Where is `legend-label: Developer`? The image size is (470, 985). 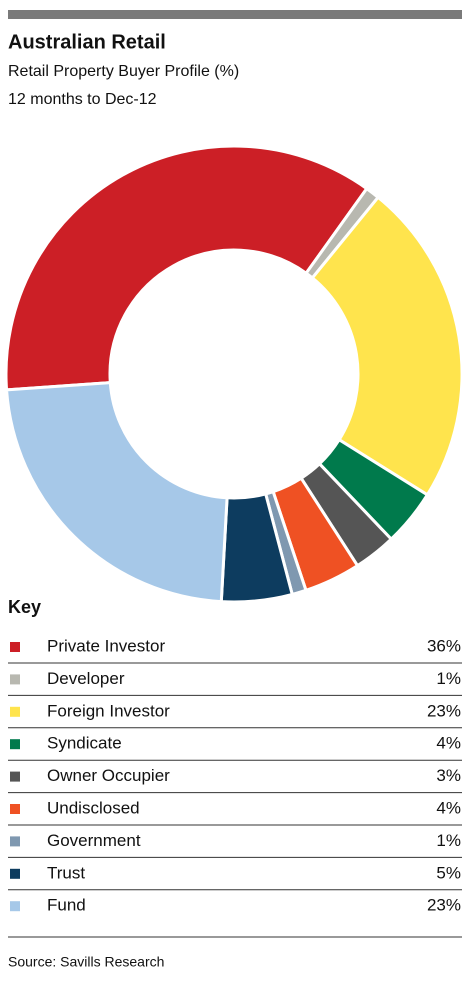
legend-label: Developer is located at coordinates (86, 678).